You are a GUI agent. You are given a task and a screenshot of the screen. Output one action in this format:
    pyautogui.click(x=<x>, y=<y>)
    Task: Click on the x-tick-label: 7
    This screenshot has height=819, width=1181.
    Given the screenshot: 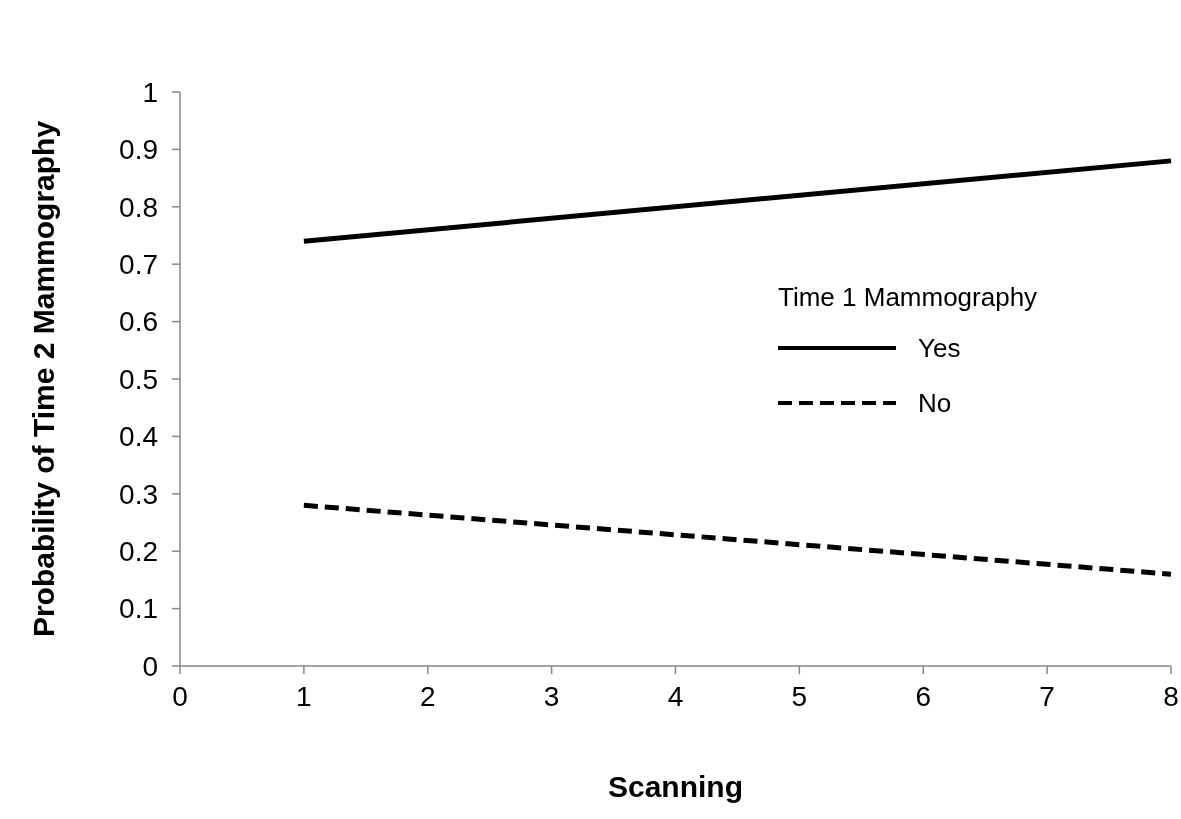 What is the action you would take?
    pyautogui.click(x=1047, y=696)
    